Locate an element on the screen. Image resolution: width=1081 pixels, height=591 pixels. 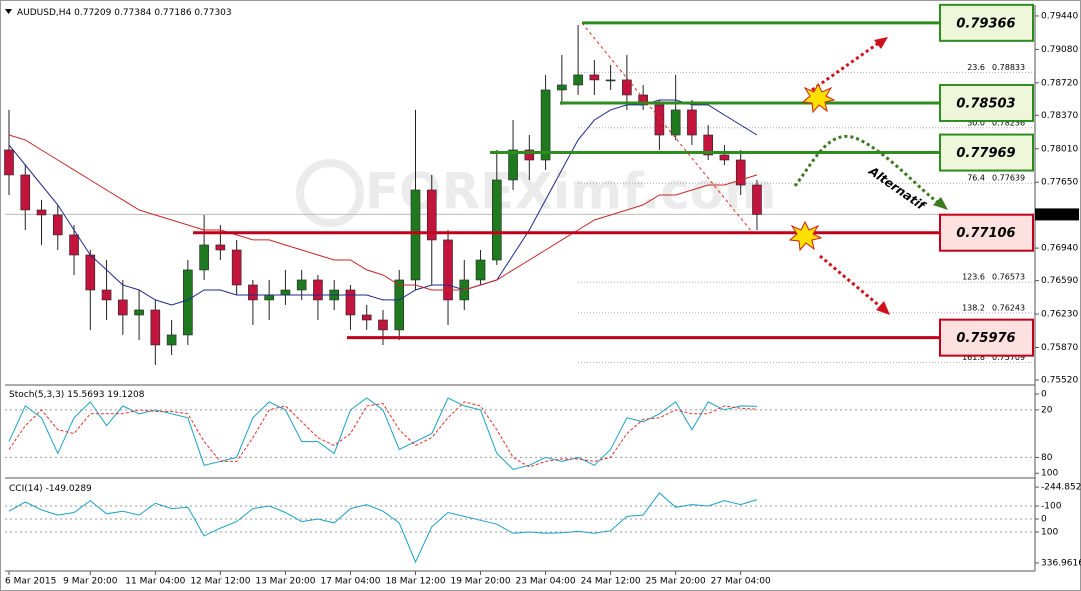
y-tick-label: 0.79080 is located at coordinates (1059, 50).